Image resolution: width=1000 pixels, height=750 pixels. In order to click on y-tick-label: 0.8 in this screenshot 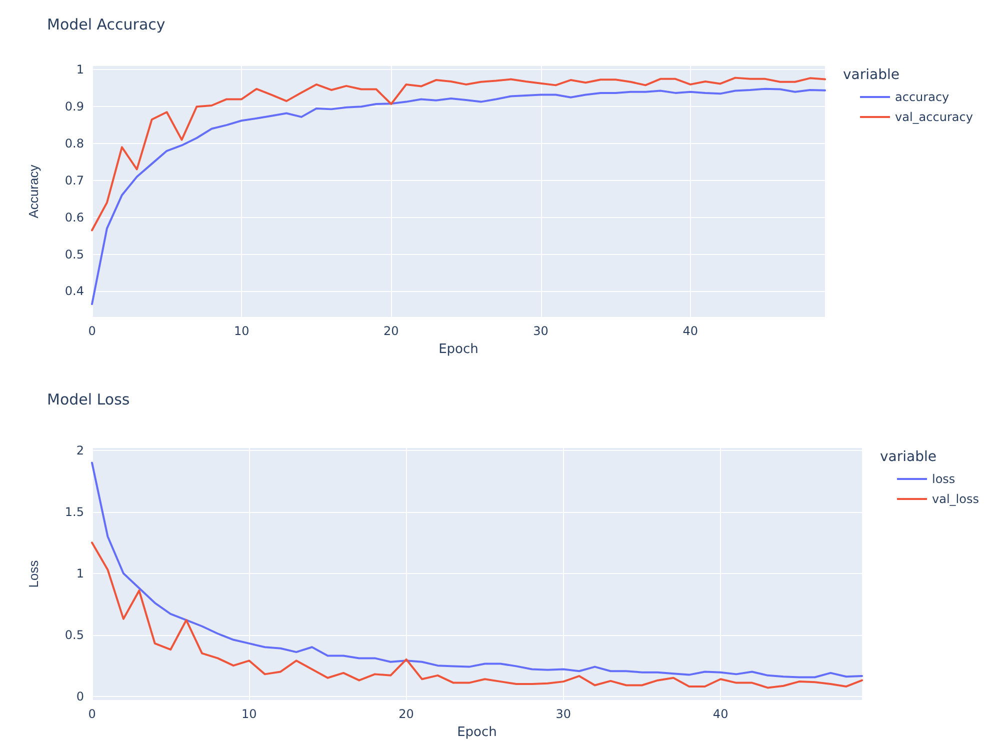, I will do `click(74, 143)`.